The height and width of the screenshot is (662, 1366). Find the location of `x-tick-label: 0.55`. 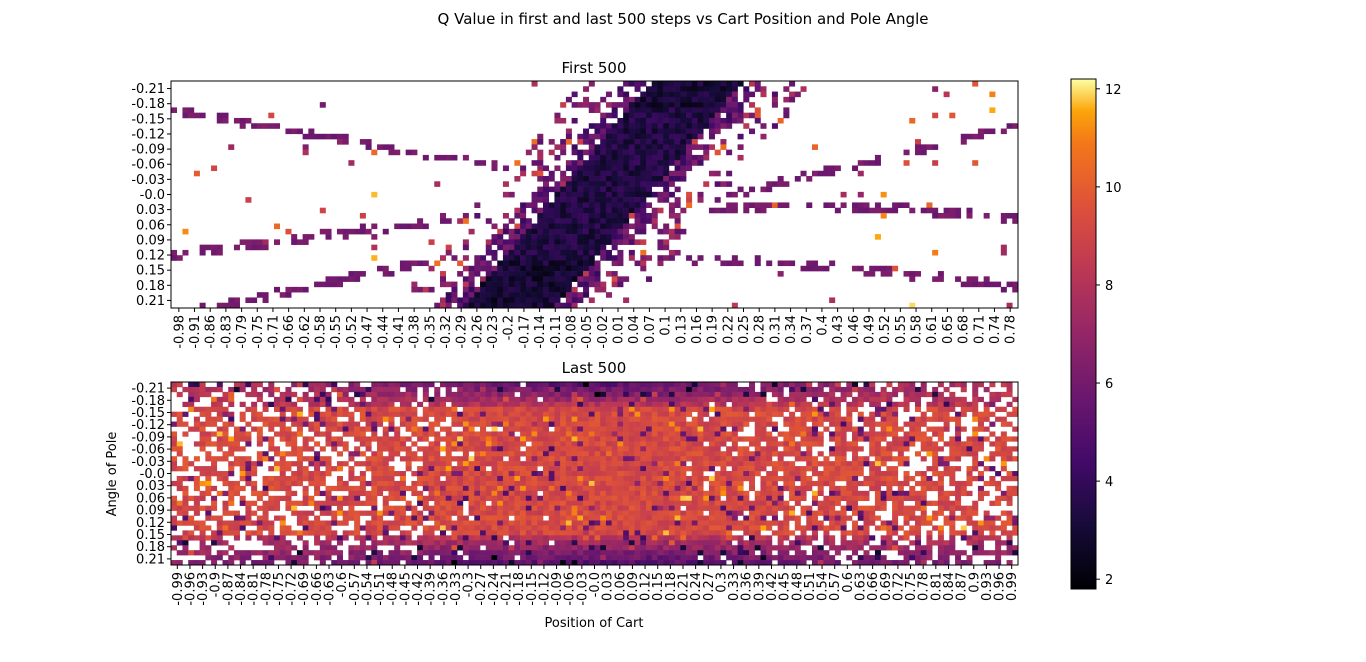

x-tick-label: 0.55 is located at coordinates (901, 329).